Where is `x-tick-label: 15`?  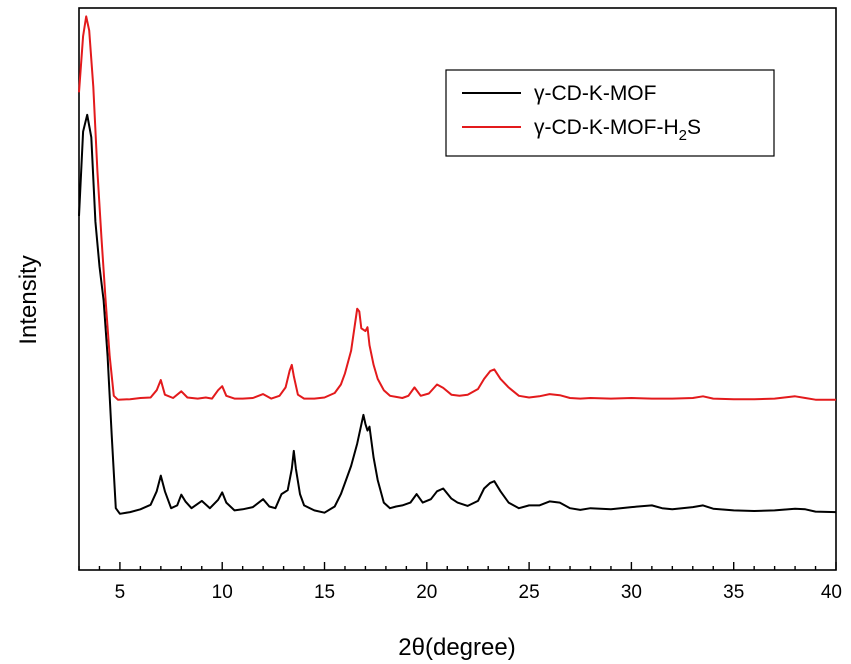
x-tick-label: 15 is located at coordinates (324, 592).